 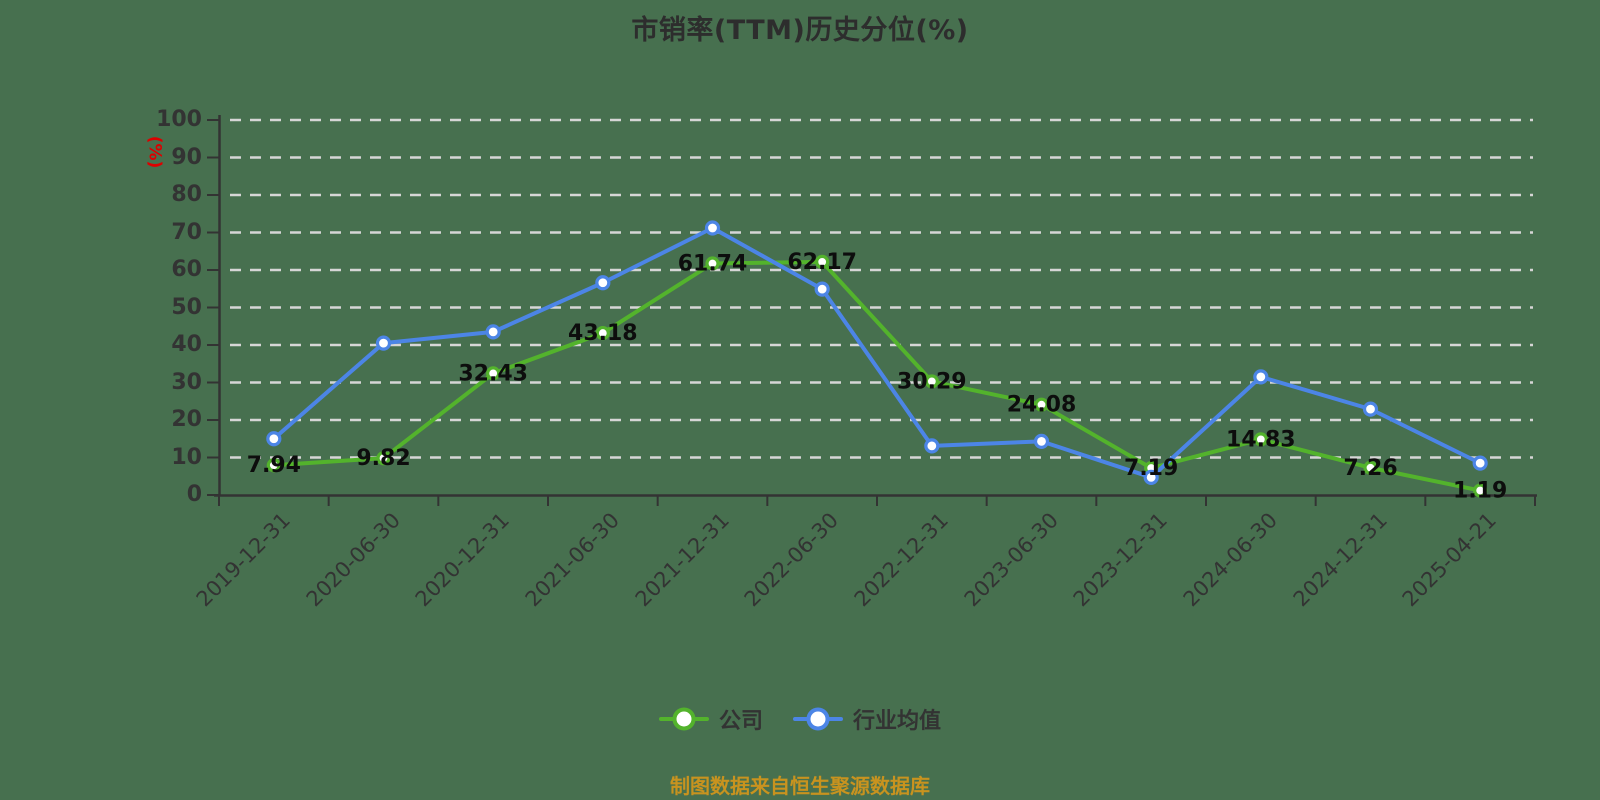 I want to click on y-axis-tick-label: 100, so click(x=179, y=119).